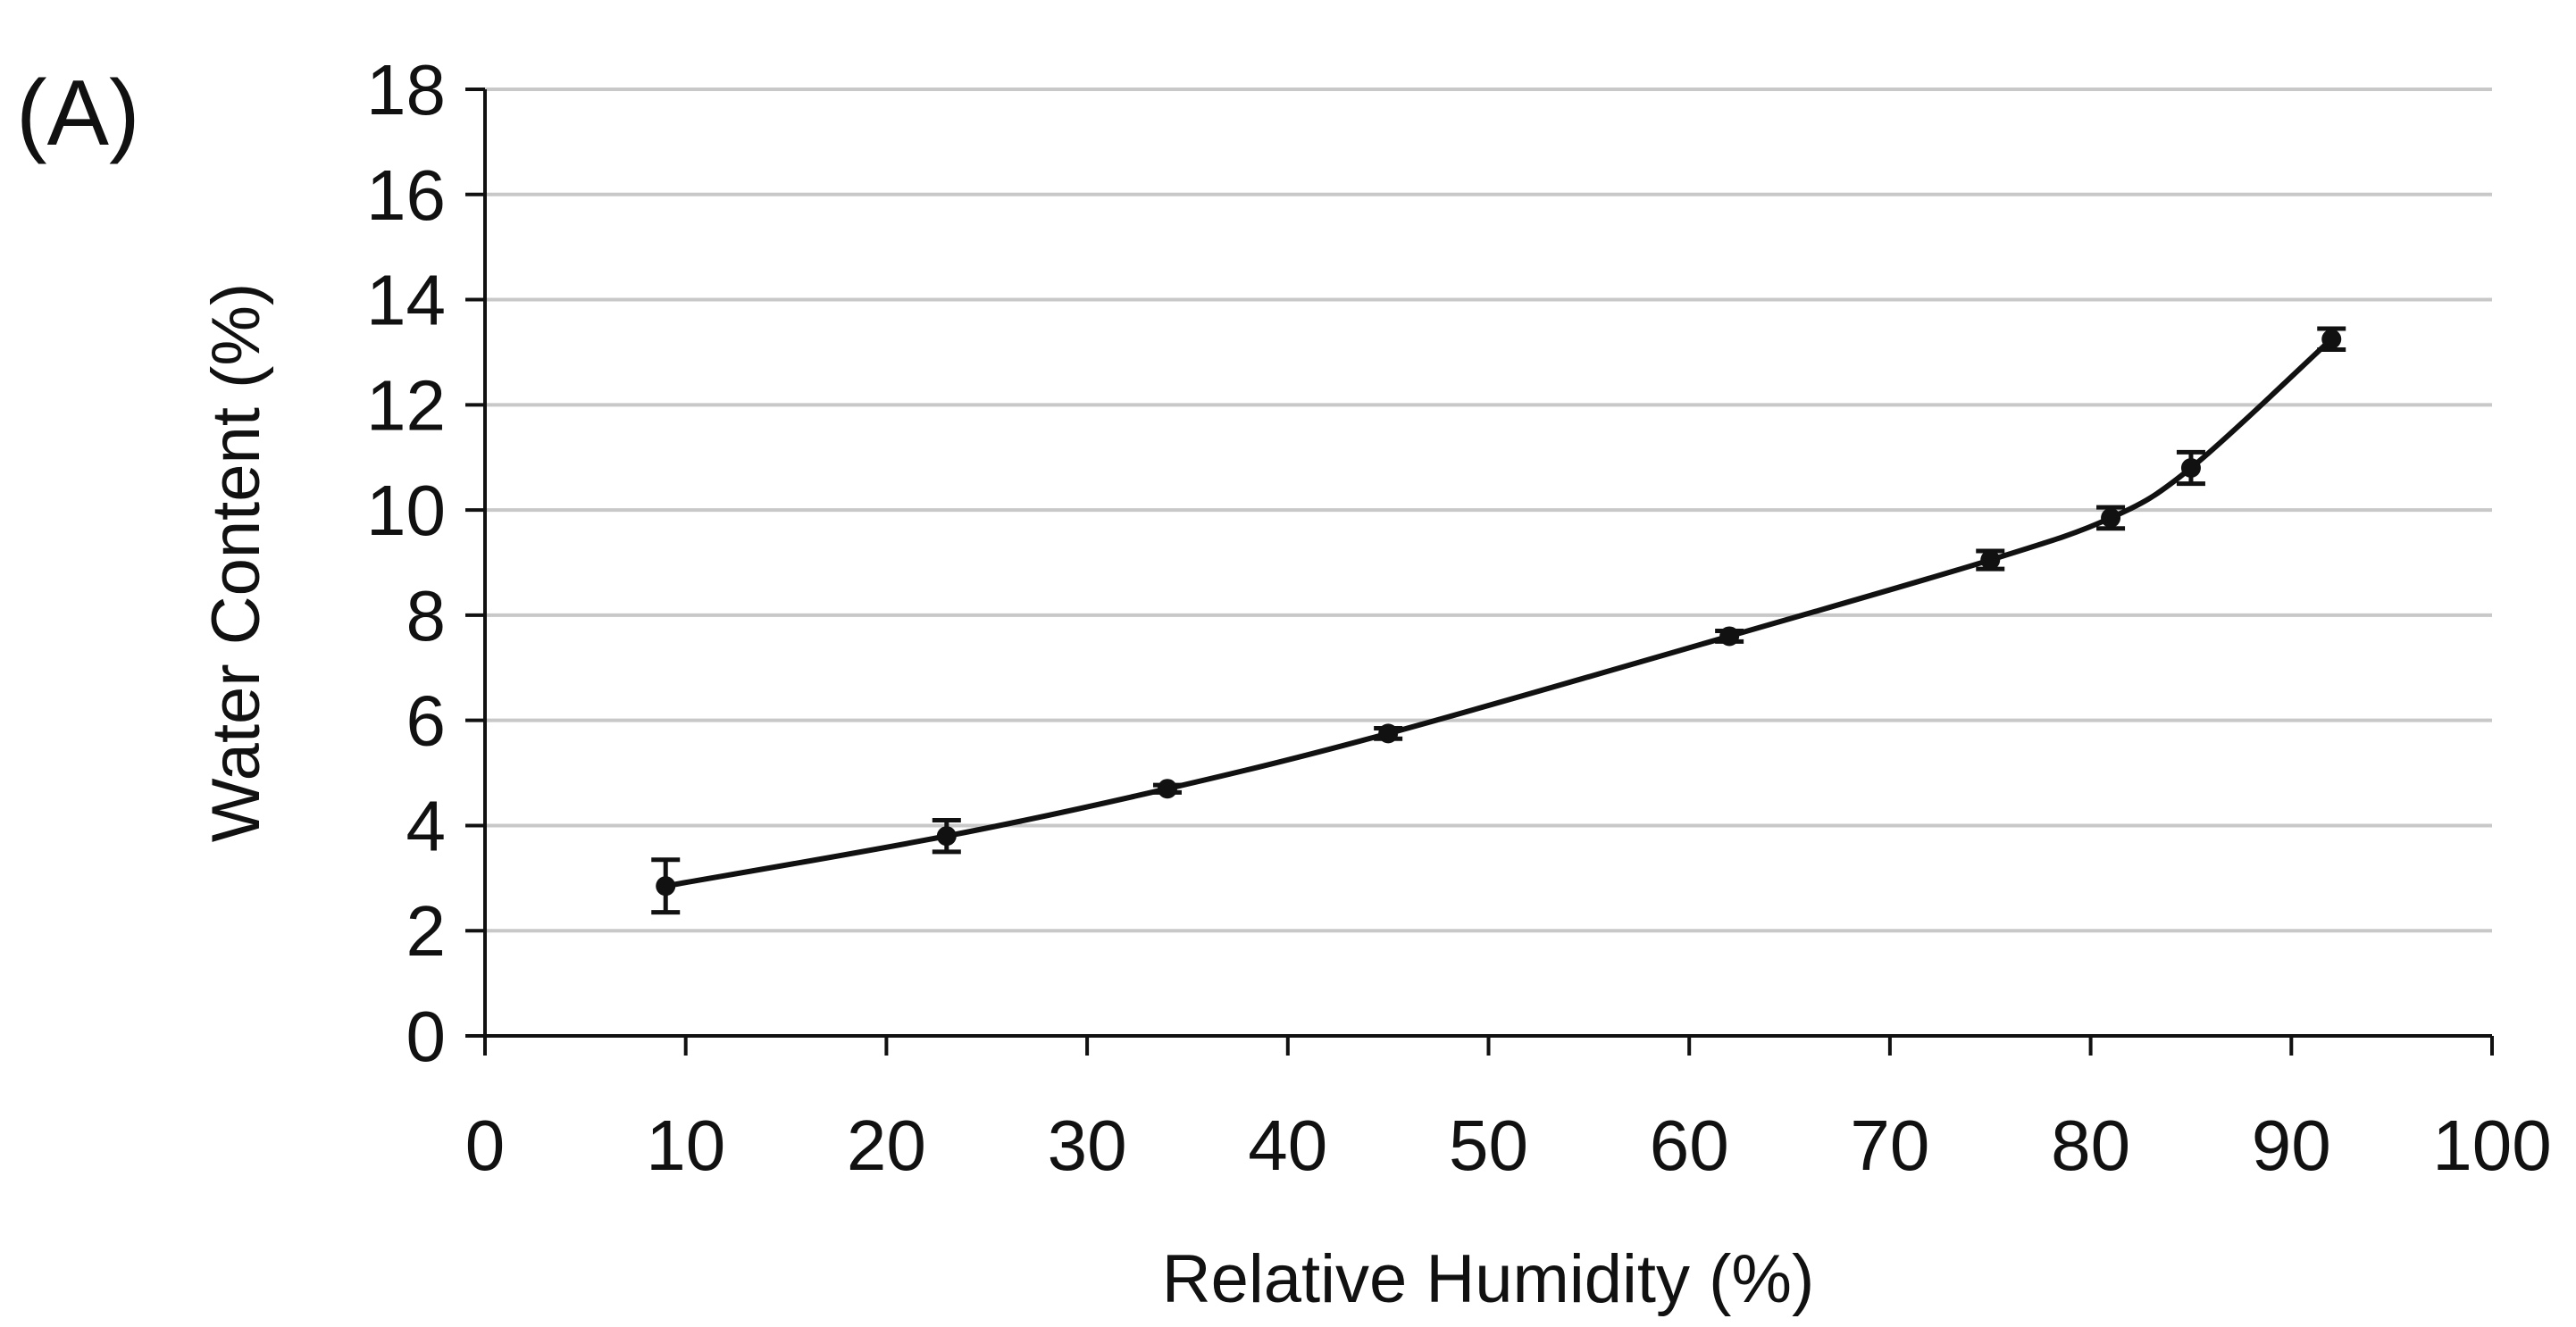  I want to click on x-tick-label-30: 30, so click(1087, 1145).